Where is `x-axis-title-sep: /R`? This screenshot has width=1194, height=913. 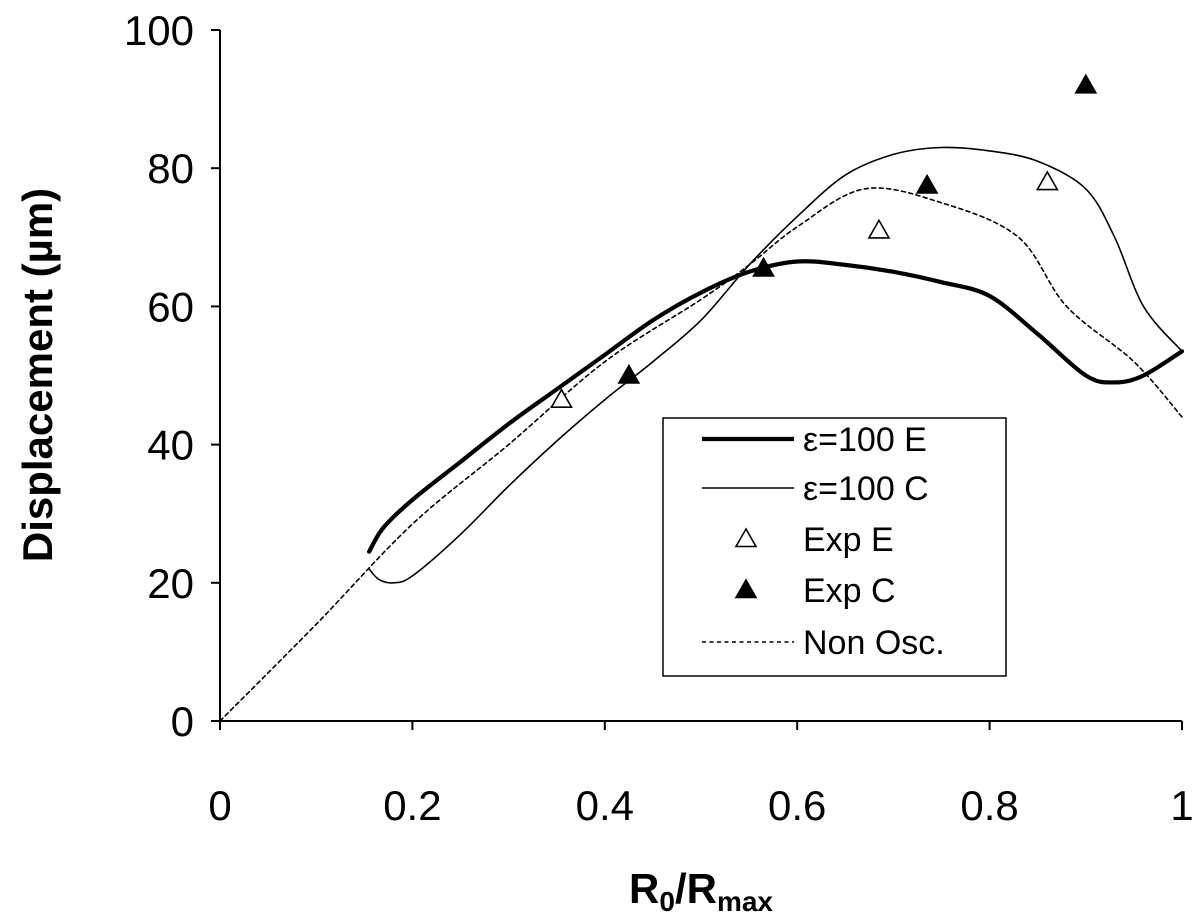 x-axis-title-sep: /R is located at coordinates (696, 888).